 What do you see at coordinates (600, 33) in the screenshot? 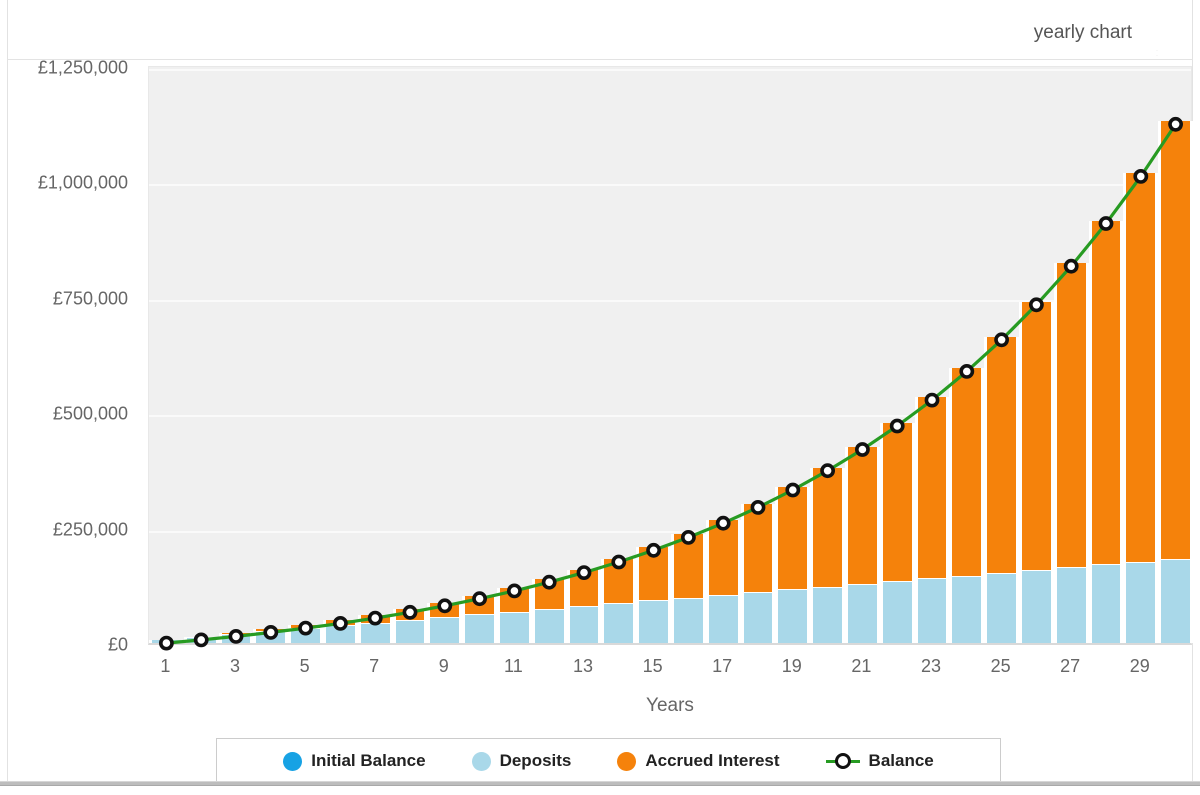
I see `chart-header: yearly chart` at bounding box center [600, 33].